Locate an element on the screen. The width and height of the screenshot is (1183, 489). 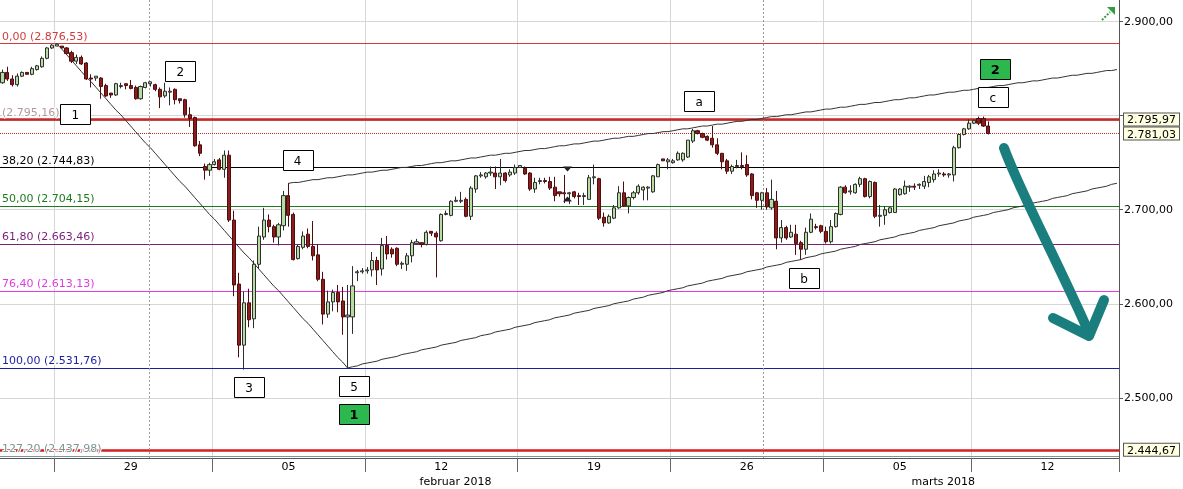
ref-line-label: 50,00 (2.704,15) is located at coordinates (48, 198).